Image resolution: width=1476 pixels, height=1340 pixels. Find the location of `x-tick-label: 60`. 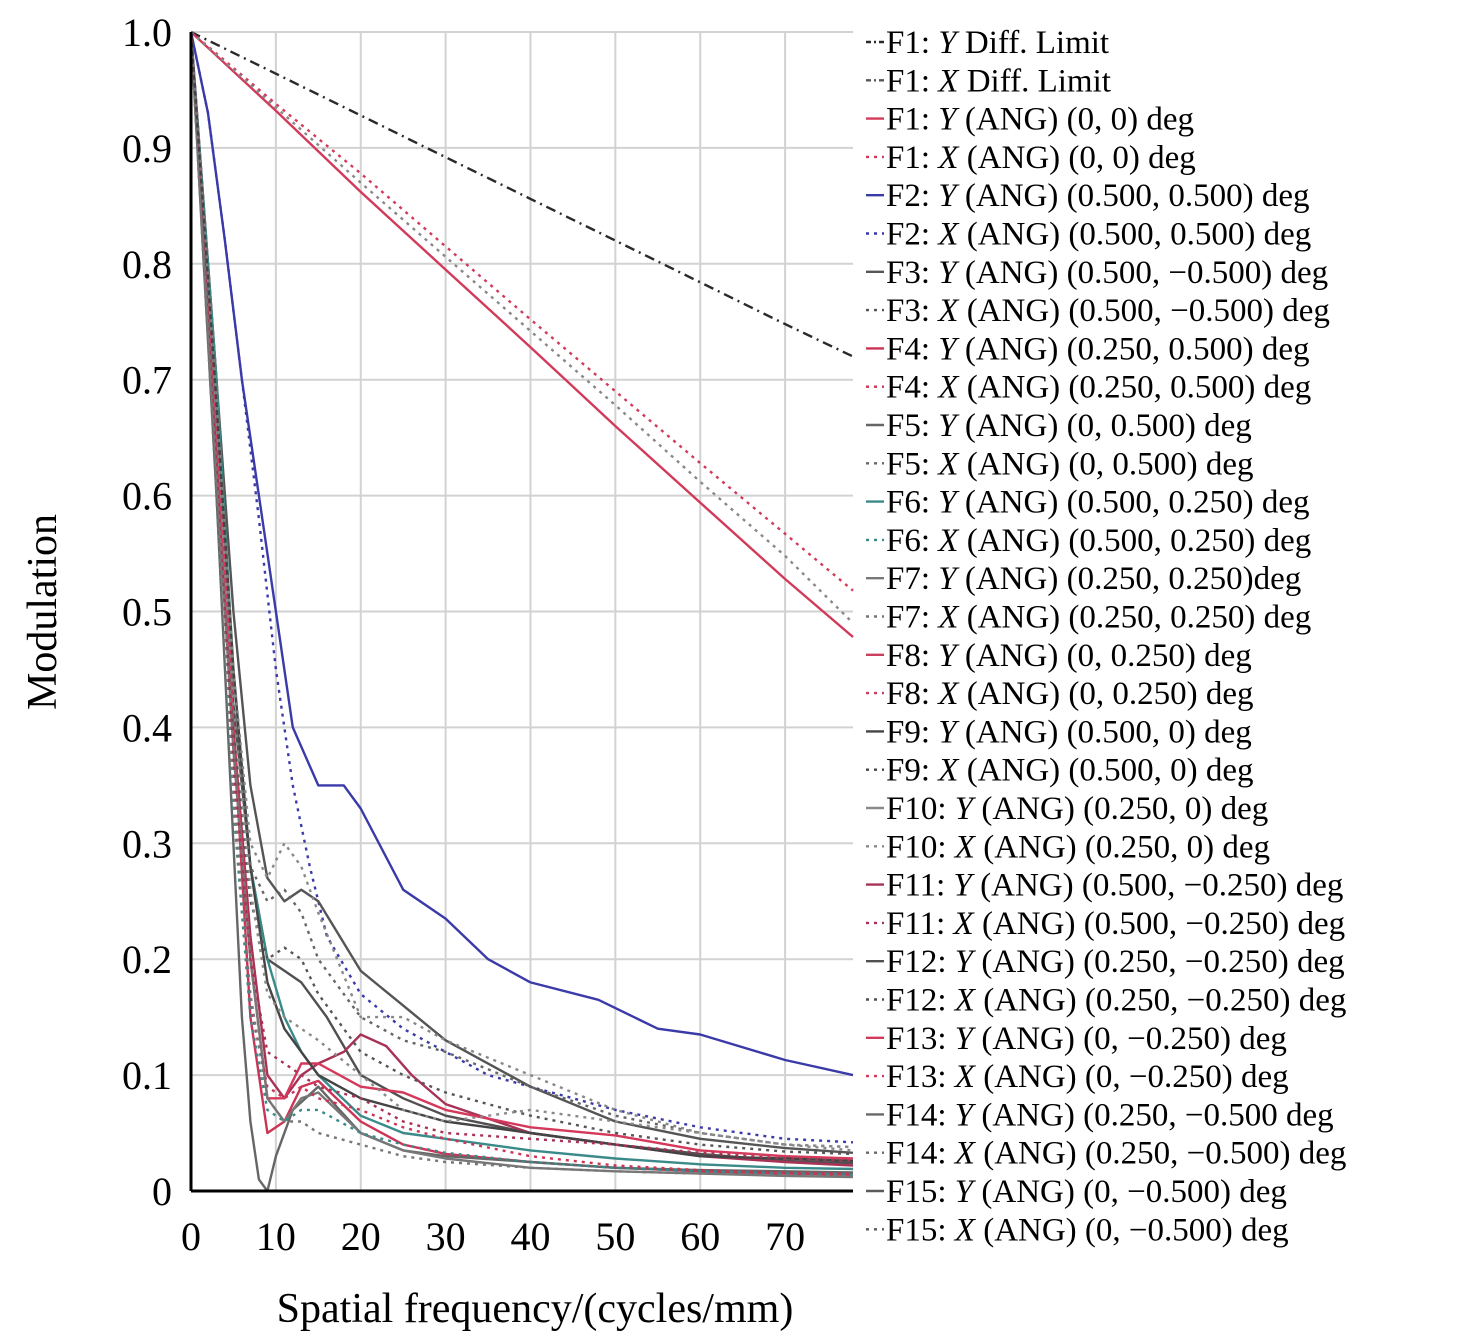

x-tick-label: 60 is located at coordinates (700, 1236).